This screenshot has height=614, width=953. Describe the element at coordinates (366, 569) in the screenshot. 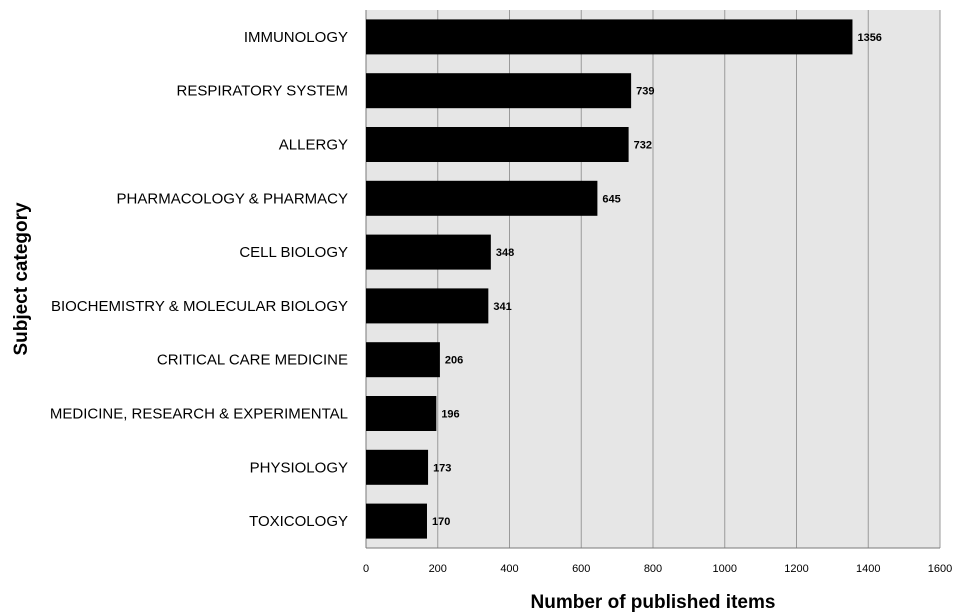

I see `x-tick-label: 0` at that location.